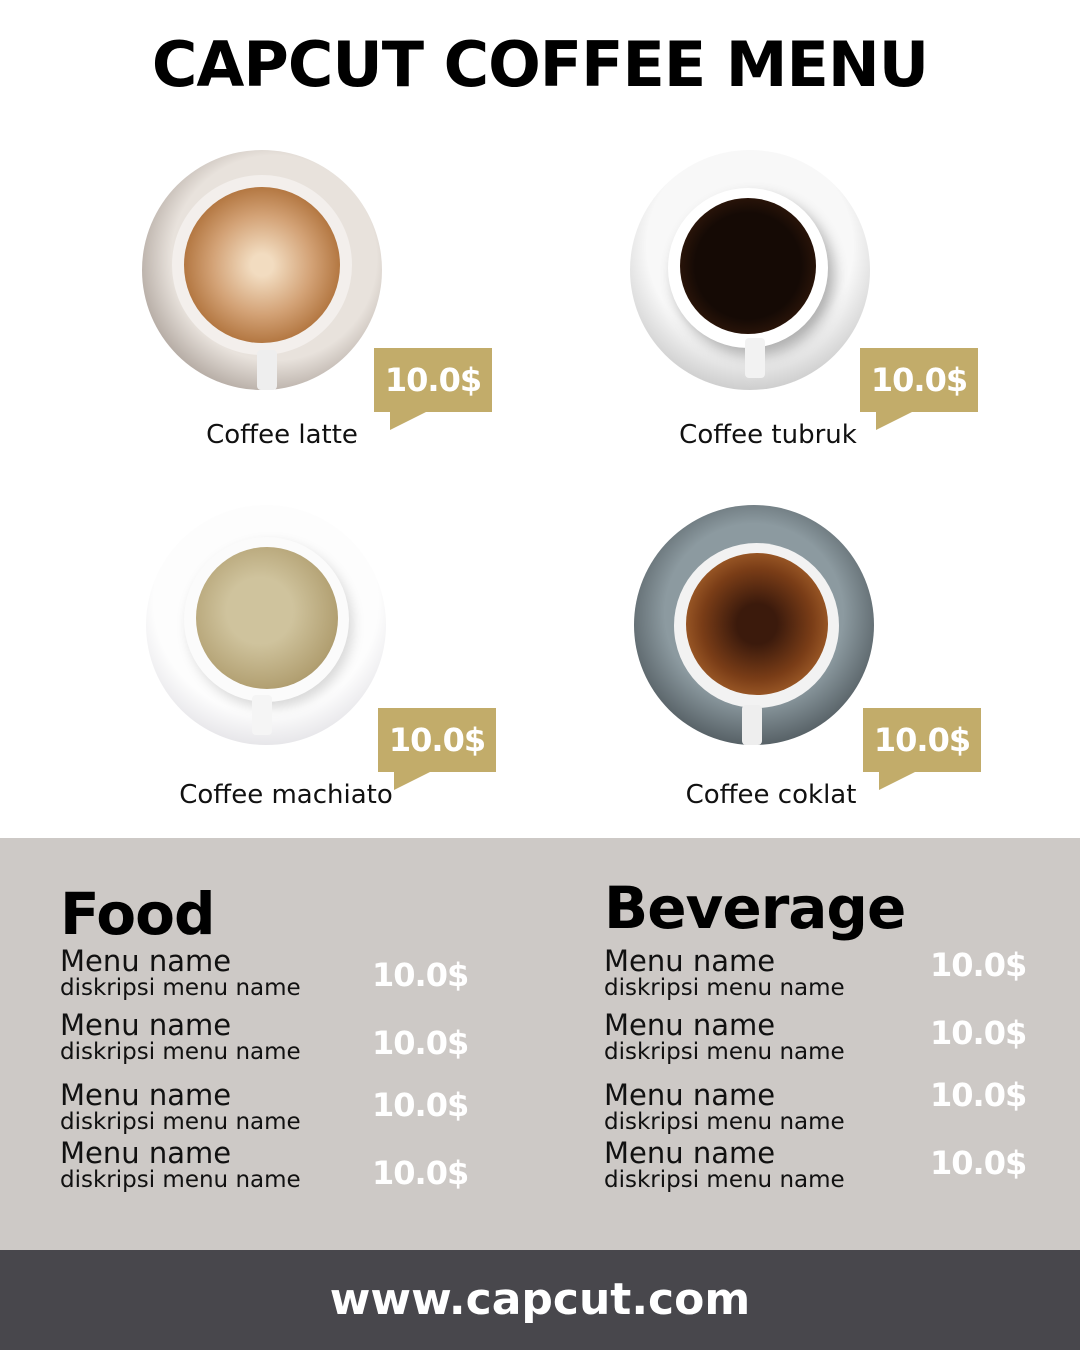 Image resolution: width=1080 pixels, height=1350 pixels. What do you see at coordinates (282, 435) in the screenshot?
I see `coffee-name: Coffee latte` at bounding box center [282, 435].